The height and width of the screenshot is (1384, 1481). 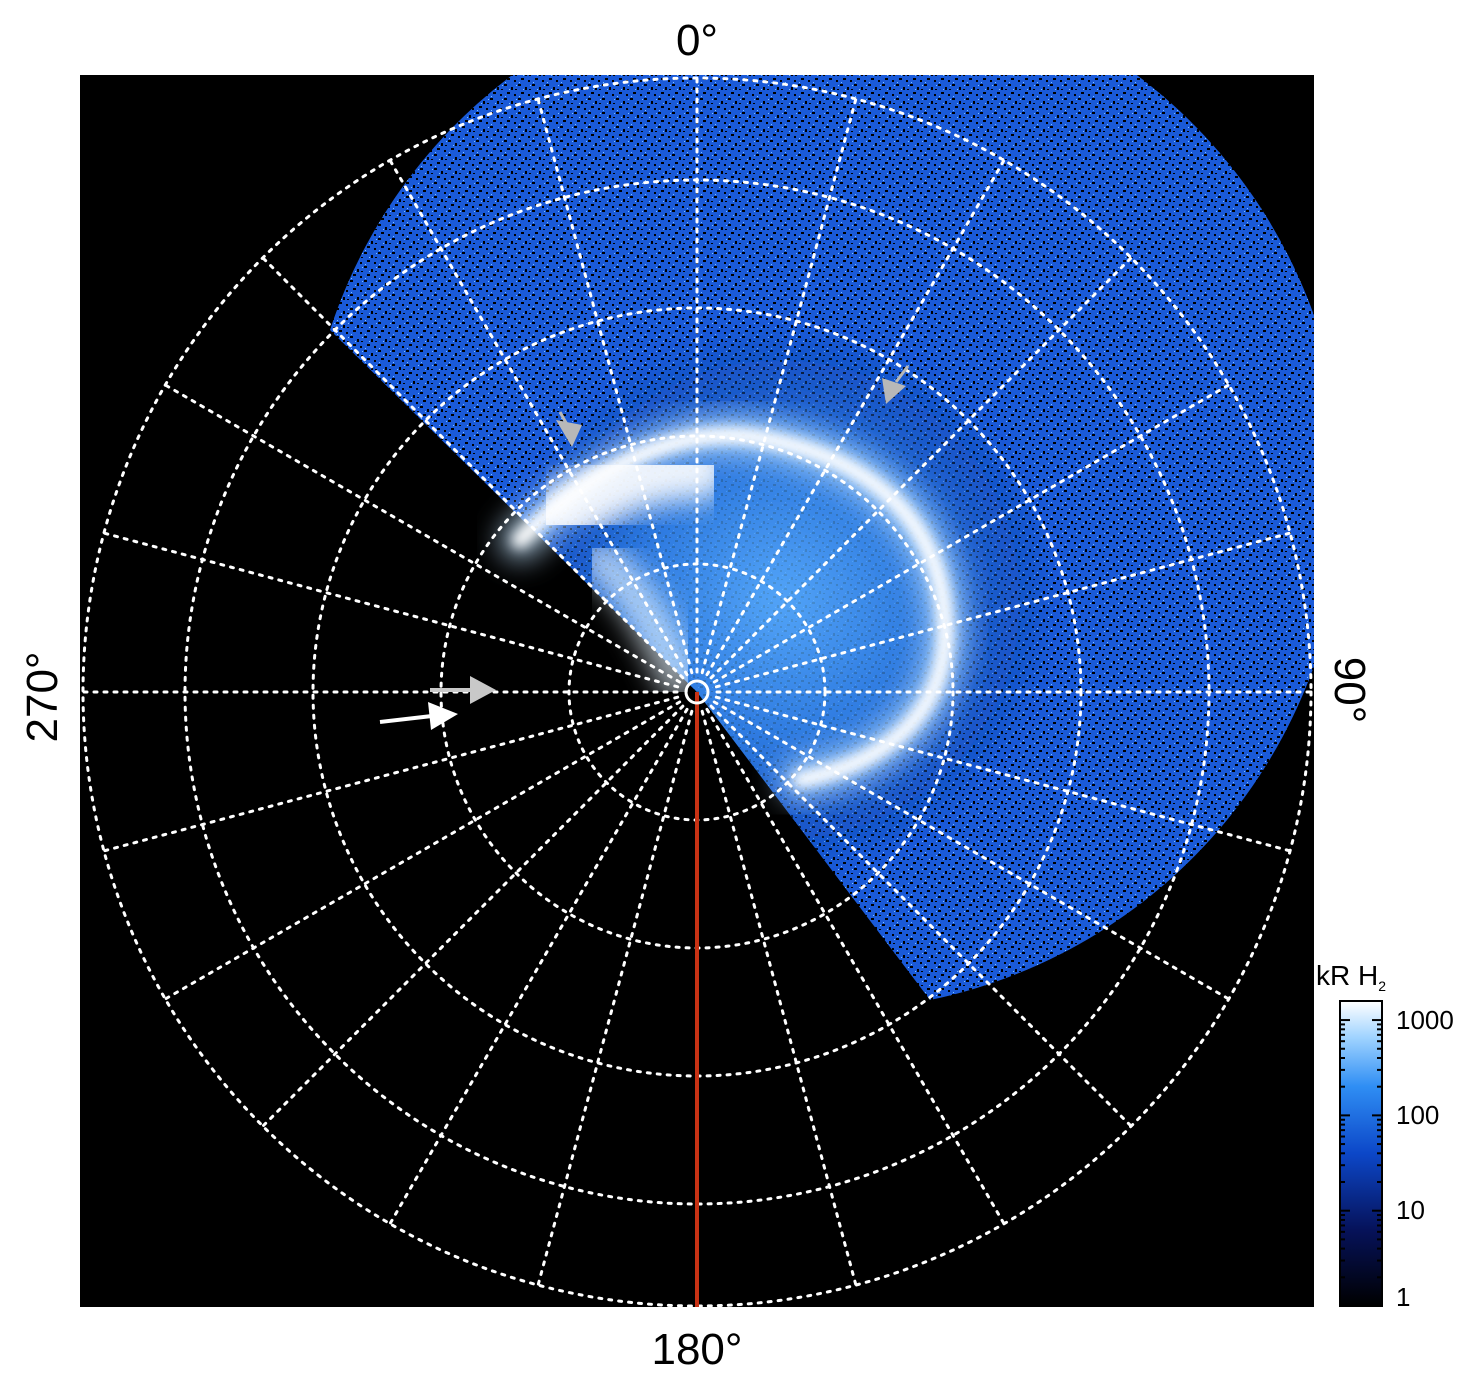 What do you see at coordinates (1351, 977) in the screenshot?
I see `colorbar-title: kR H2` at bounding box center [1351, 977].